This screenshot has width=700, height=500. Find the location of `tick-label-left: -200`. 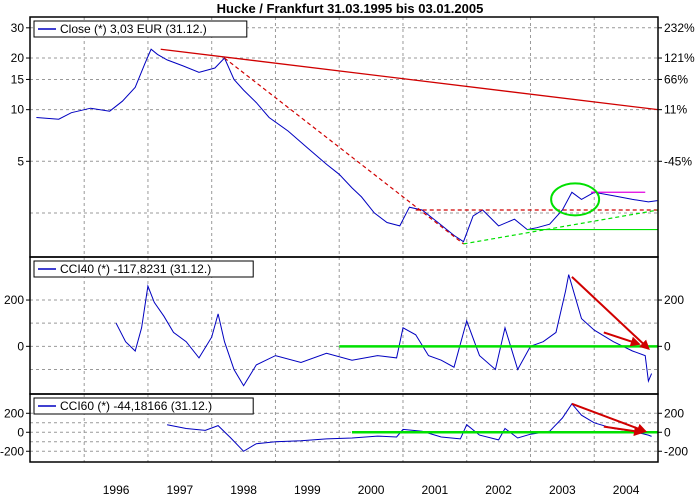

tick-label-left: -200 is located at coordinates (12, 451).